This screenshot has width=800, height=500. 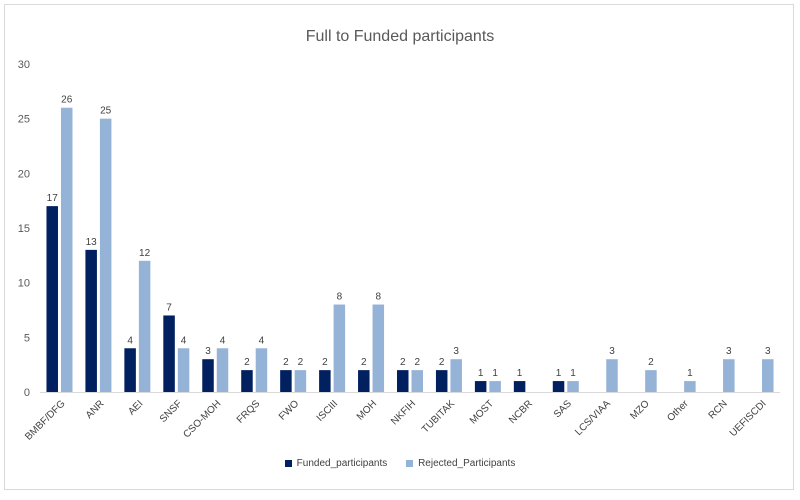 I want to click on y-tick-label: 20, so click(x=24, y=174).